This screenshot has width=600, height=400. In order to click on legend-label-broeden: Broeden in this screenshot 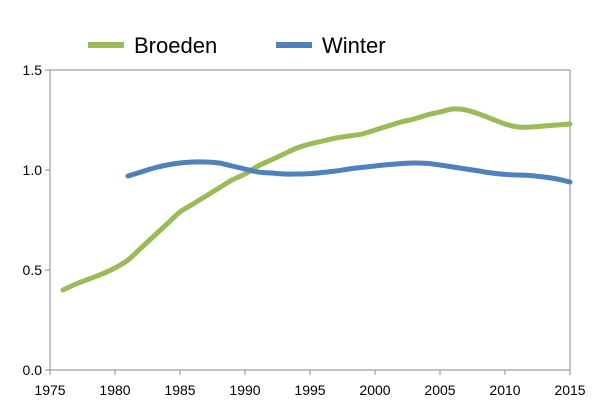, I will do `click(175, 45)`.